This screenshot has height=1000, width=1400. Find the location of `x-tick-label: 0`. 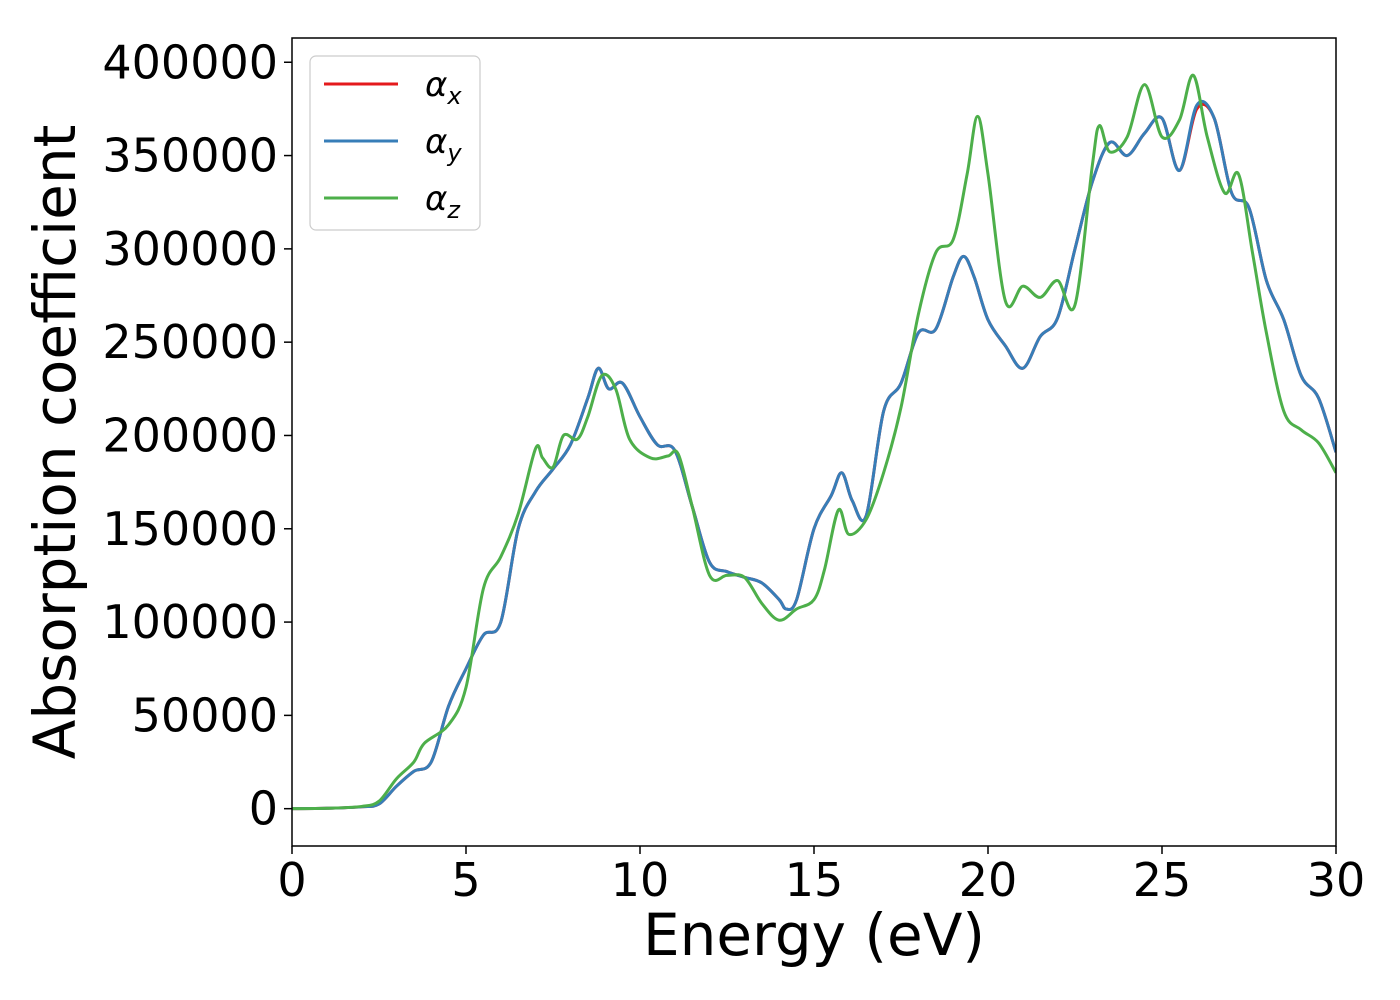

x-tick-label: 0 is located at coordinates (291, 880).